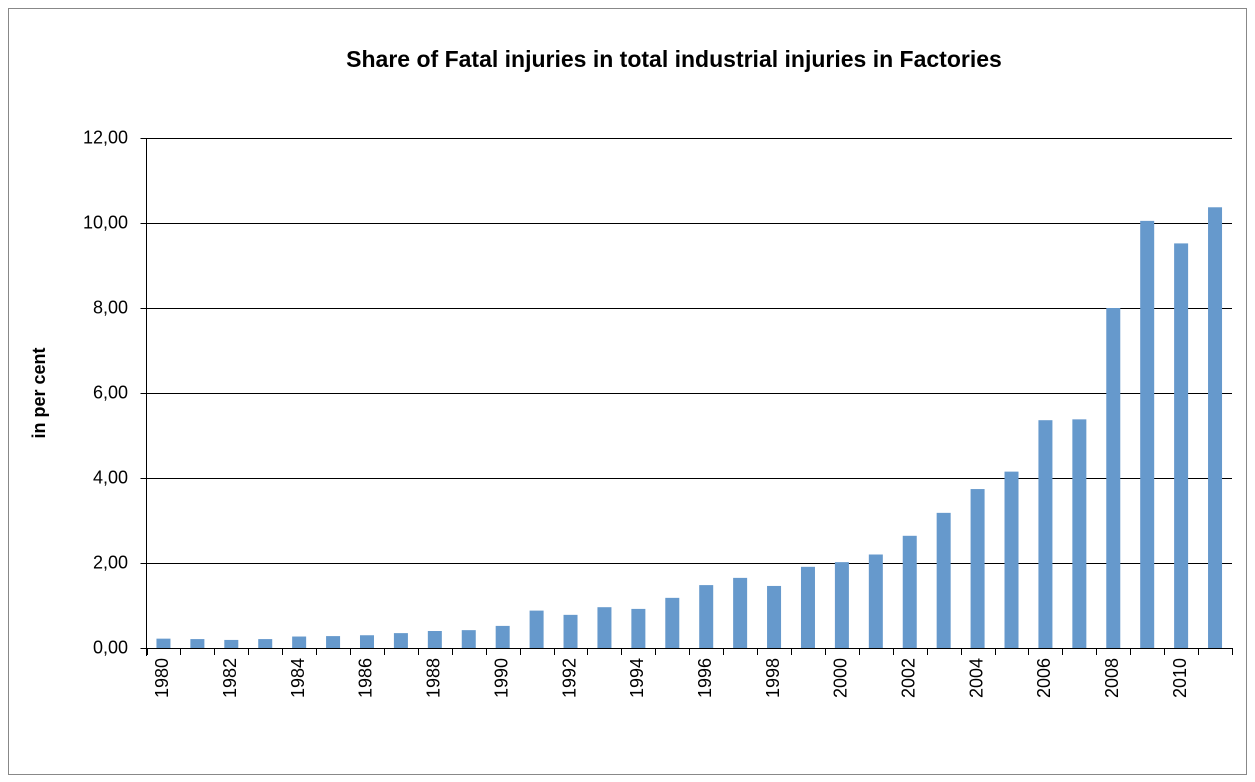 This screenshot has width=1255, height=782. Describe the element at coordinates (39, 392) in the screenshot. I see `y-axis-label: in per cent` at that location.